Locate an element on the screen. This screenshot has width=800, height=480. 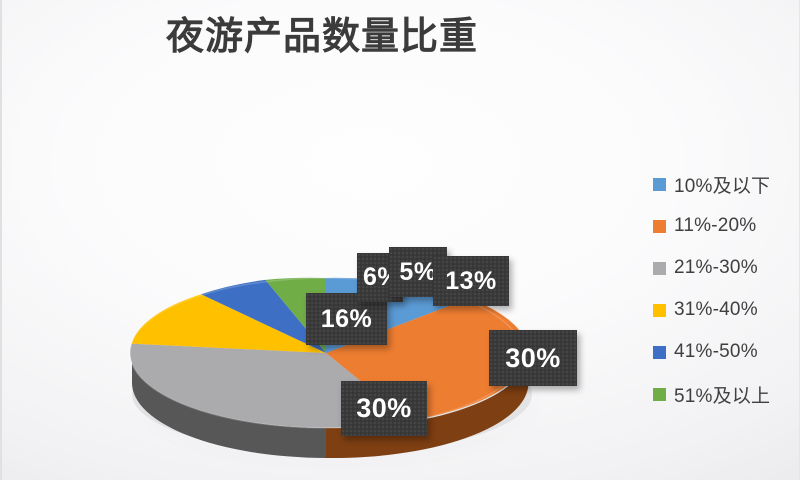
legend-item-10-and-below: 10%及以下 is located at coordinates (723, 184).